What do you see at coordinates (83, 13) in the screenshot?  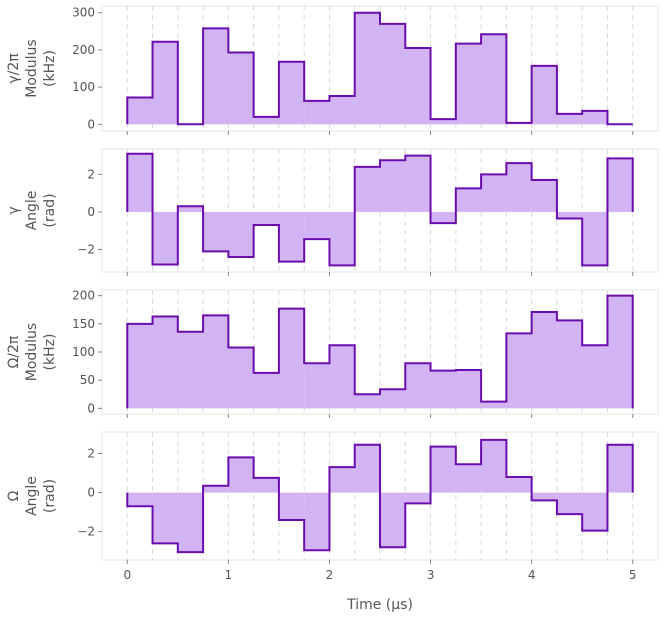 I see `y-tick-label: 300` at bounding box center [83, 13].